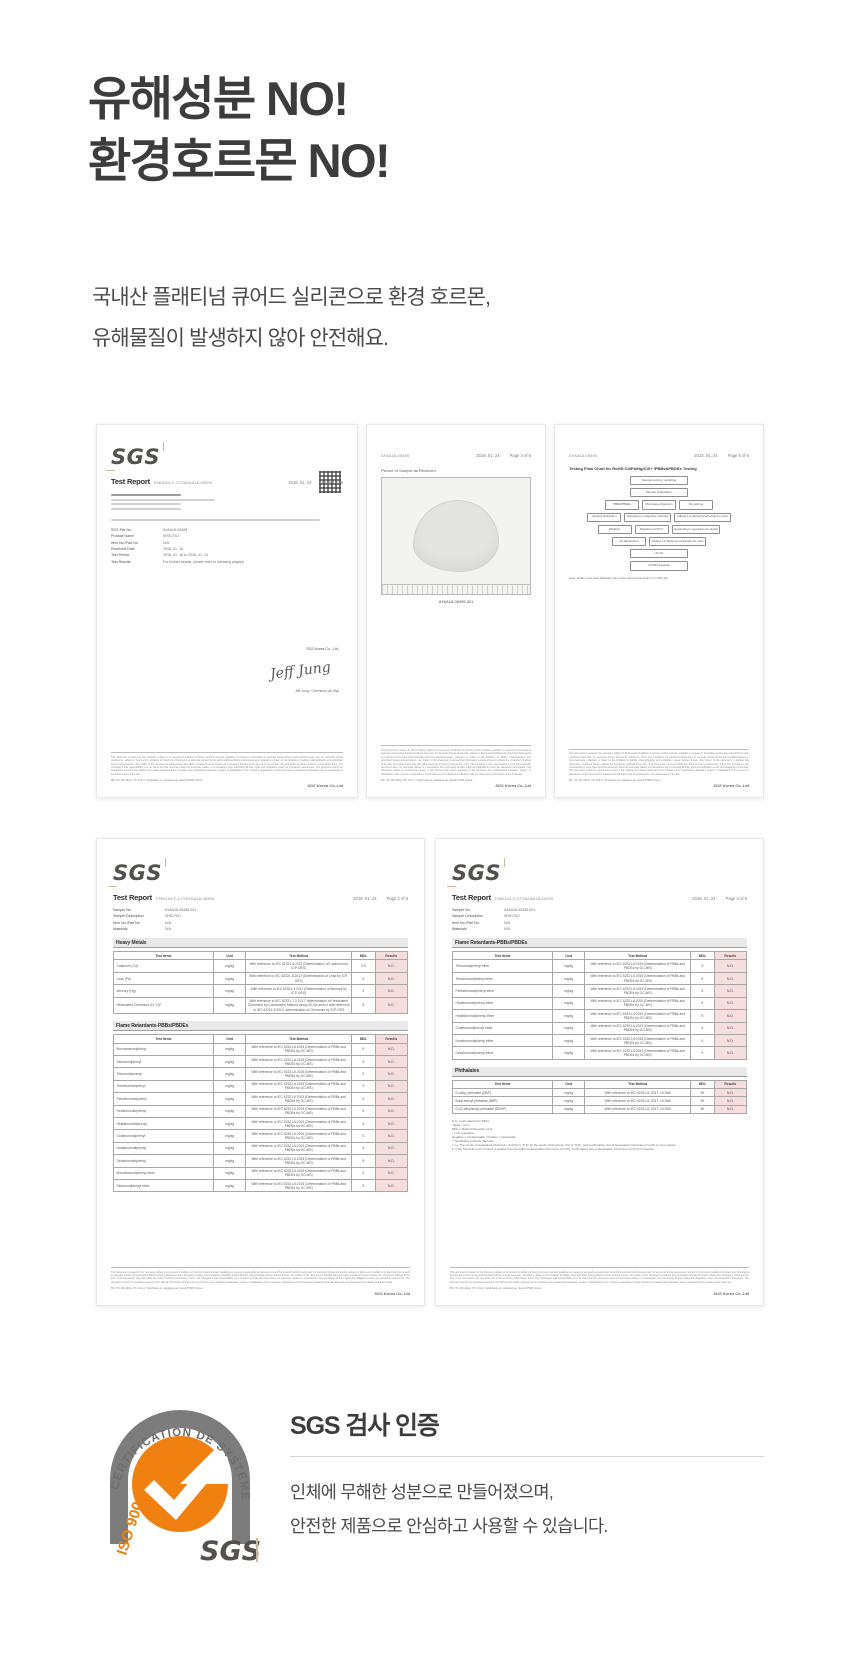  What do you see at coordinates (397, 898) in the screenshot?
I see `report-page-number: Page 2 of 6` at bounding box center [397, 898].